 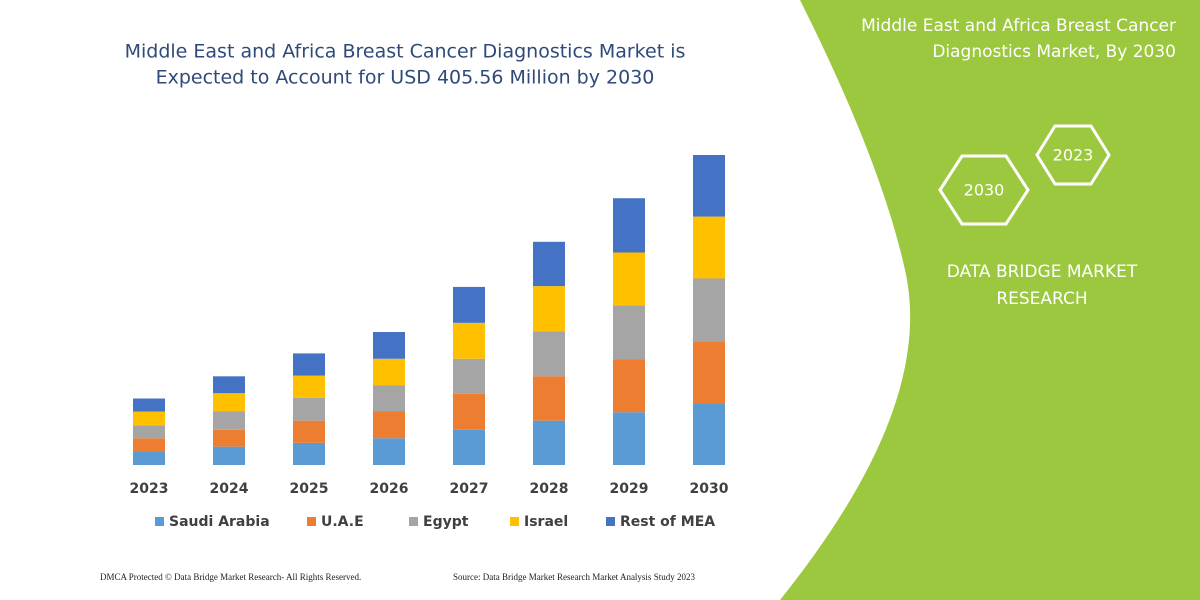 I want to click on legend-label: Israel, so click(x=546, y=522).